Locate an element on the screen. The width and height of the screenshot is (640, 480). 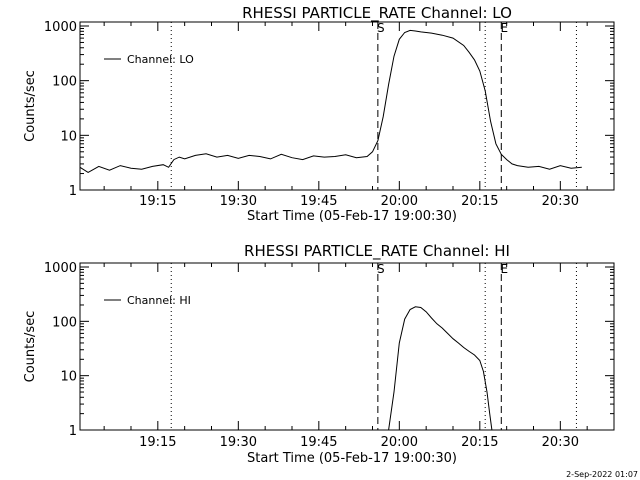
panel-1-x-tick-label: 19:30 is located at coordinates (238, 201).